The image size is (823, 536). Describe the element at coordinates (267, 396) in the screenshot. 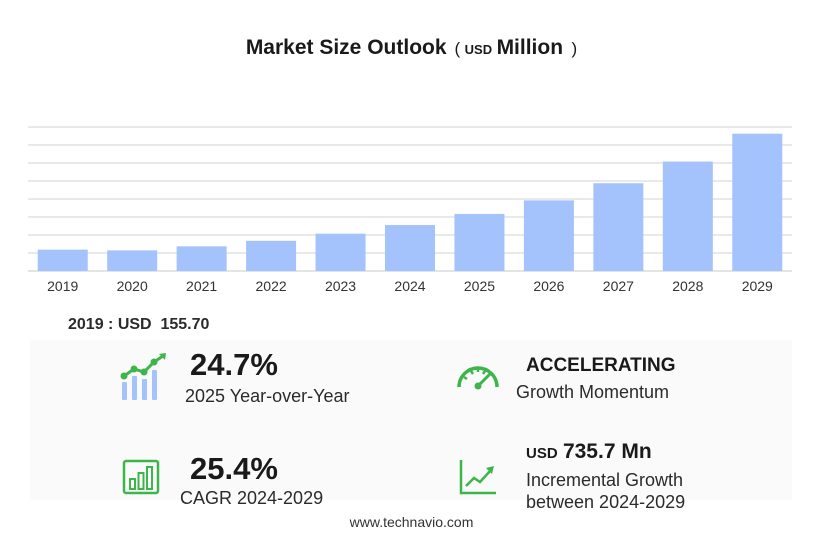

I see `yoy-label: 2025 Year-over-Year` at that location.